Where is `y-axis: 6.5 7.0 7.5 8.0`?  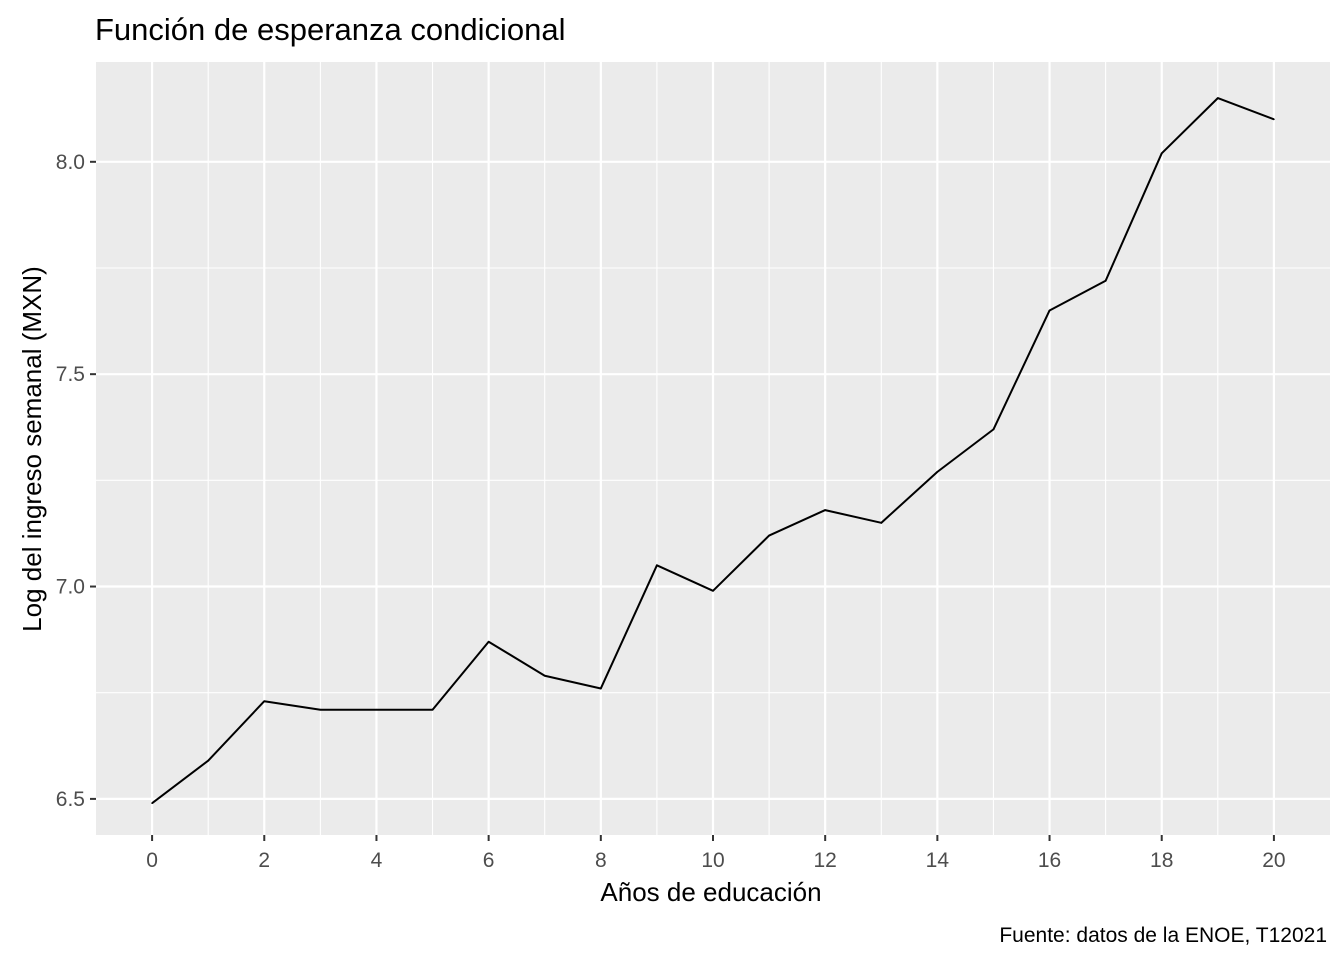
y-axis: 6.5 7.0 7.5 8.0 is located at coordinates (76, 481).